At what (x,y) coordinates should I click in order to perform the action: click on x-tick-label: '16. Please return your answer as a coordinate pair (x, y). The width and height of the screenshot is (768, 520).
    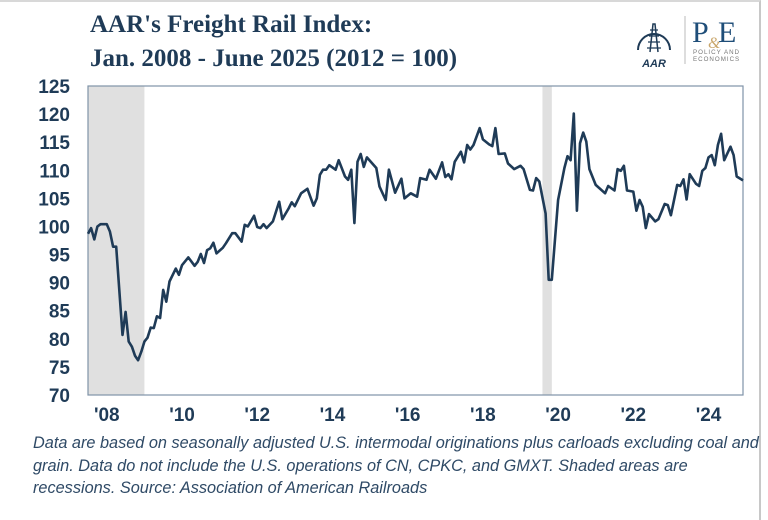
    Looking at the image, I should click on (408, 415).